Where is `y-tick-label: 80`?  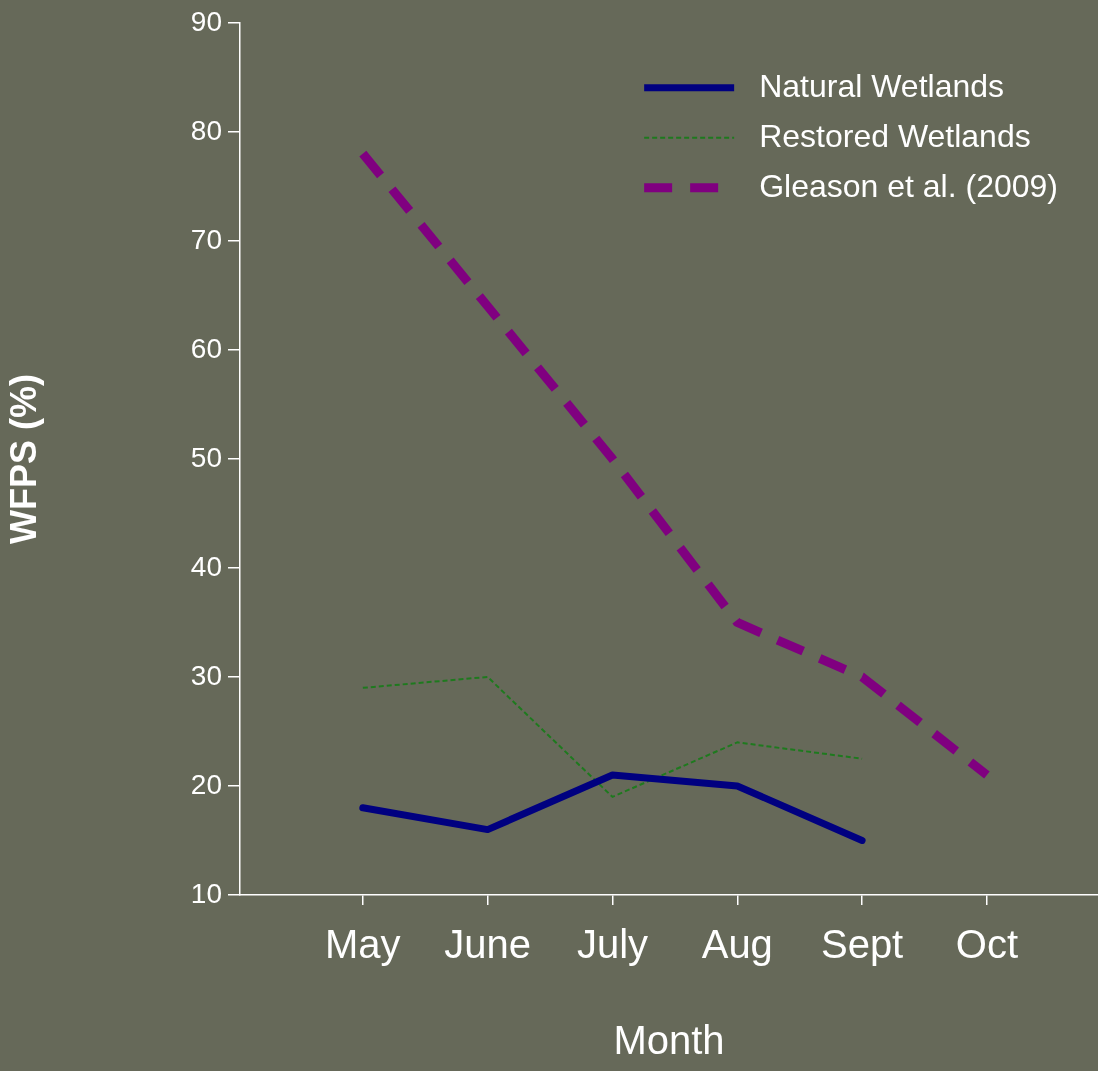 y-tick-label: 80 is located at coordinates (206, 130).